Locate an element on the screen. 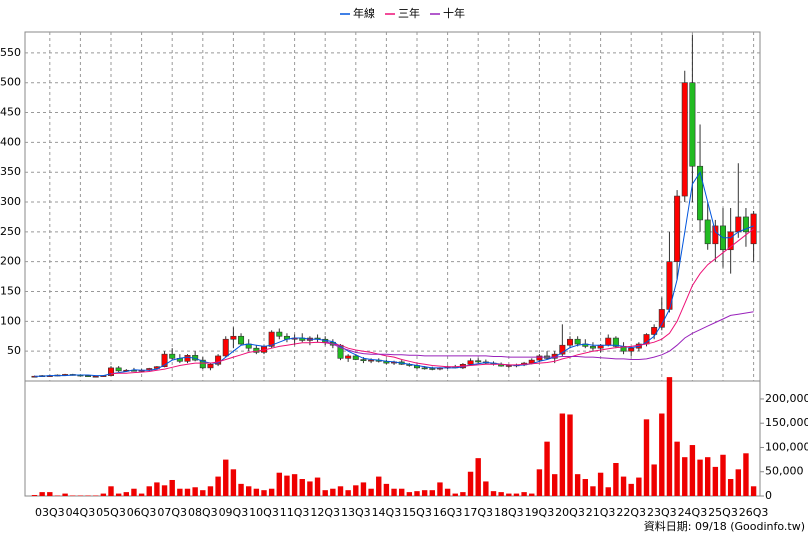 The image size is (808, 540). y-tick-label: 350 is located at coordinates (10, 171).